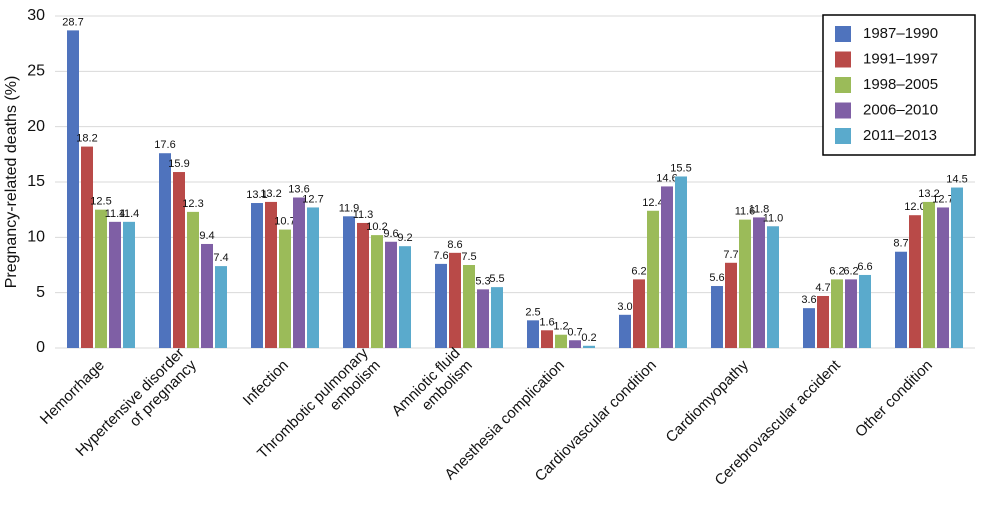 The width and height of the screenshot is (993, 506). I want to click on value-label: 12.4, so click(652, 203).